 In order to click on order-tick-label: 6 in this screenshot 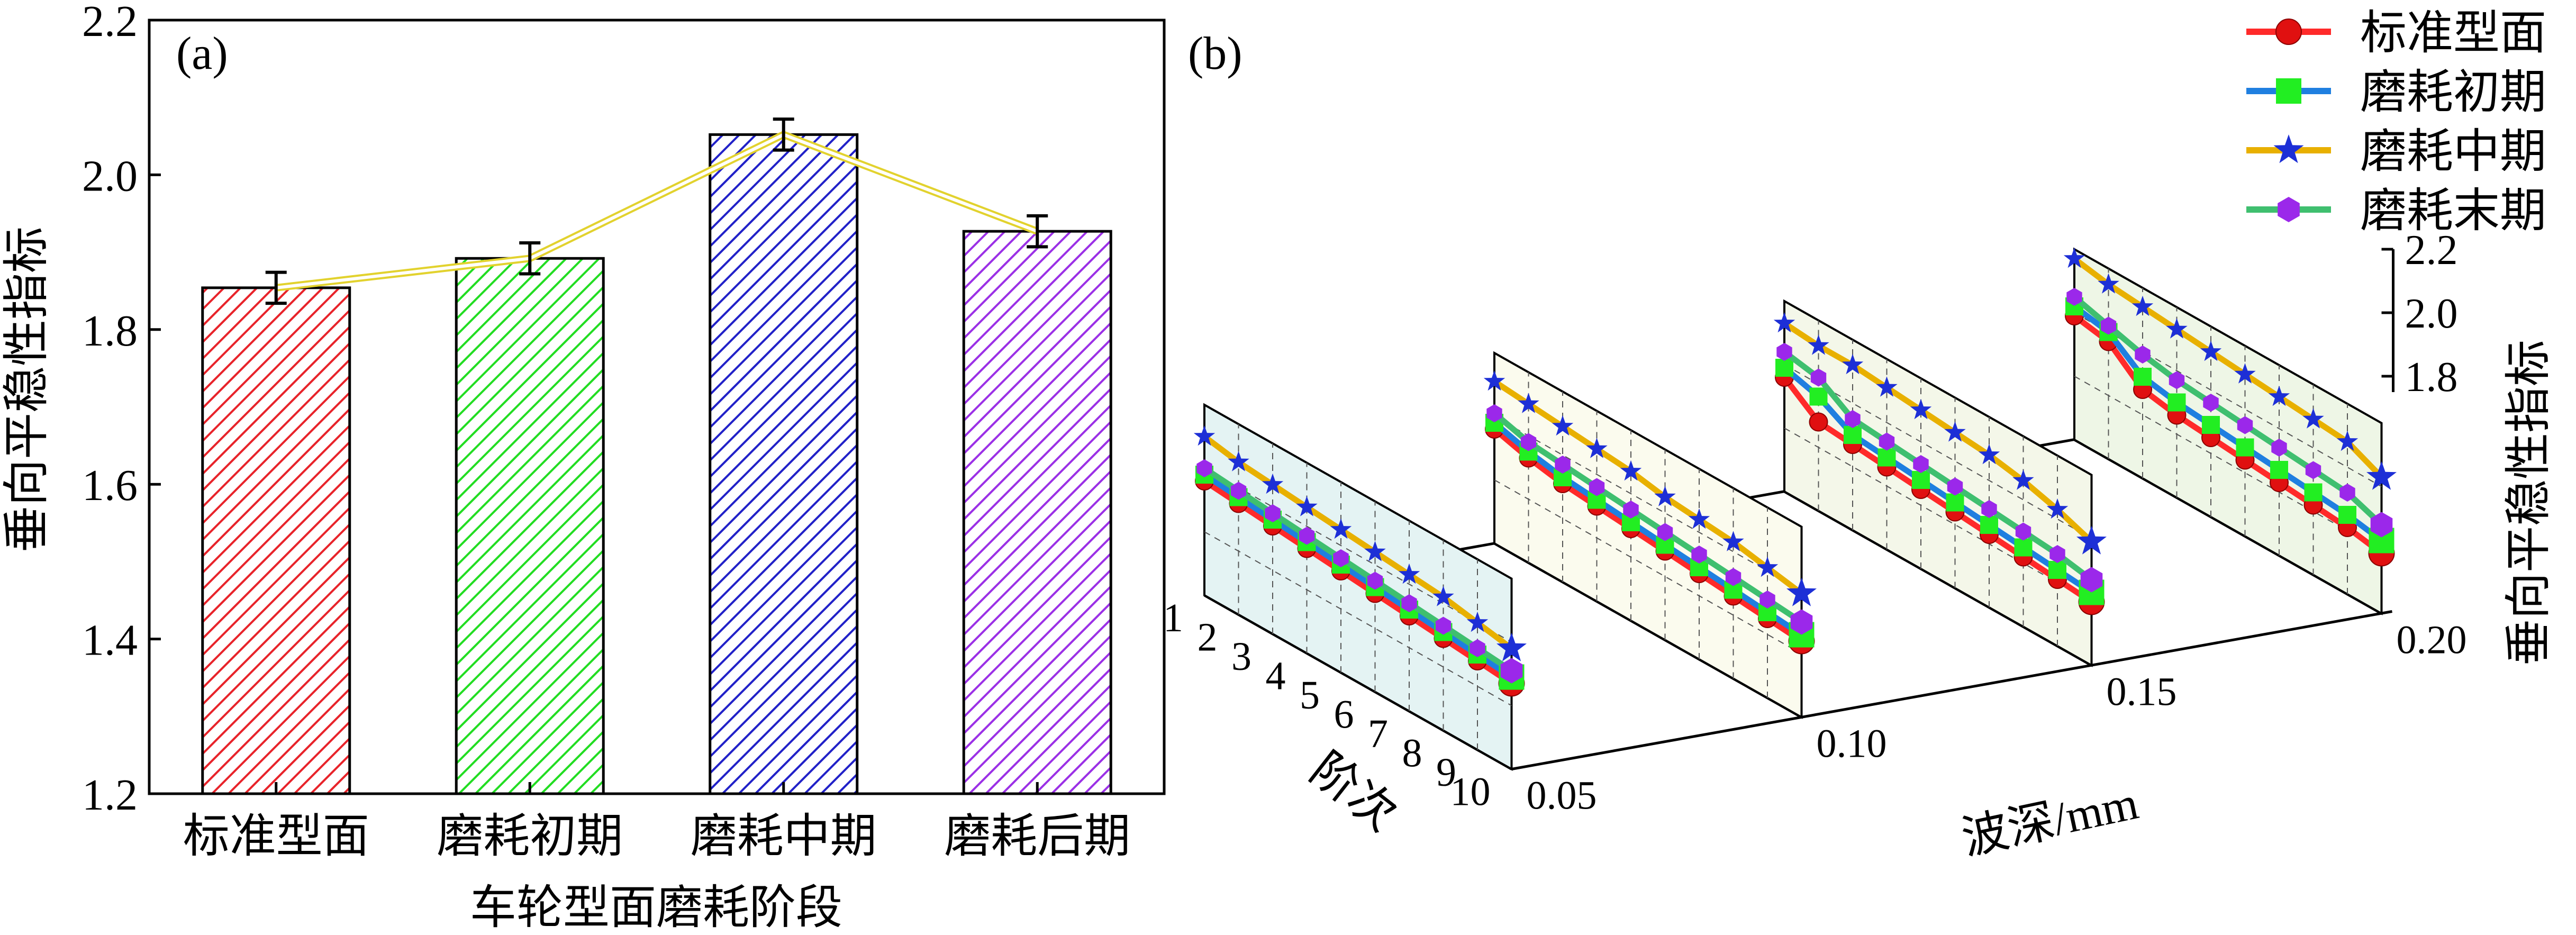, I will do `click(1344, 715)`.